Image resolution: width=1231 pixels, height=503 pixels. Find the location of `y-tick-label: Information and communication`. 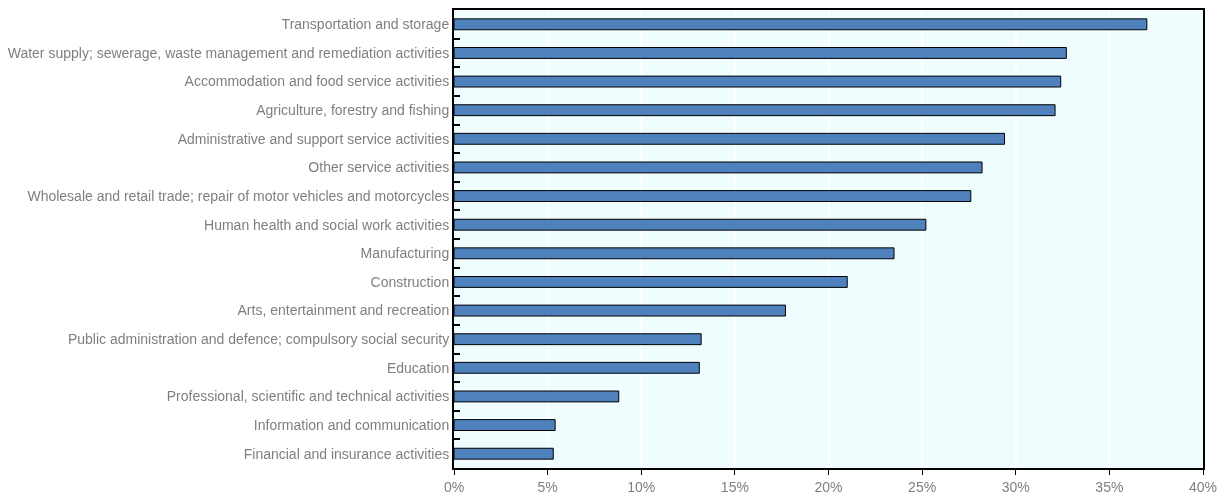

y-tick-label: Information and communication is located at coordinates (351, 424).